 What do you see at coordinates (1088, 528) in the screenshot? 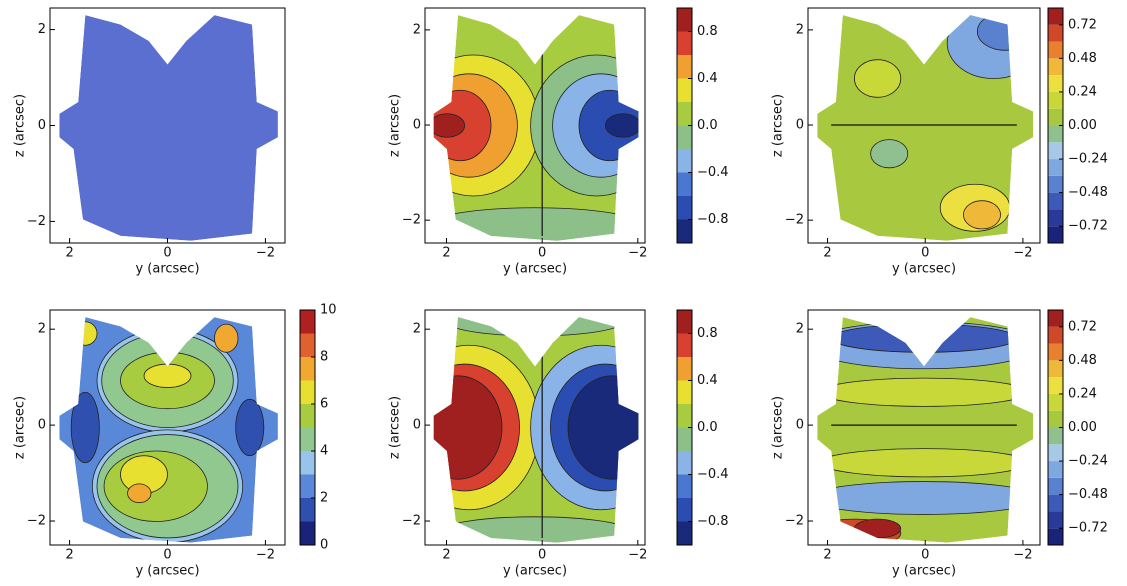
I see `colorbar-tick-label: −0.72` at bounding box center [1088, 528].